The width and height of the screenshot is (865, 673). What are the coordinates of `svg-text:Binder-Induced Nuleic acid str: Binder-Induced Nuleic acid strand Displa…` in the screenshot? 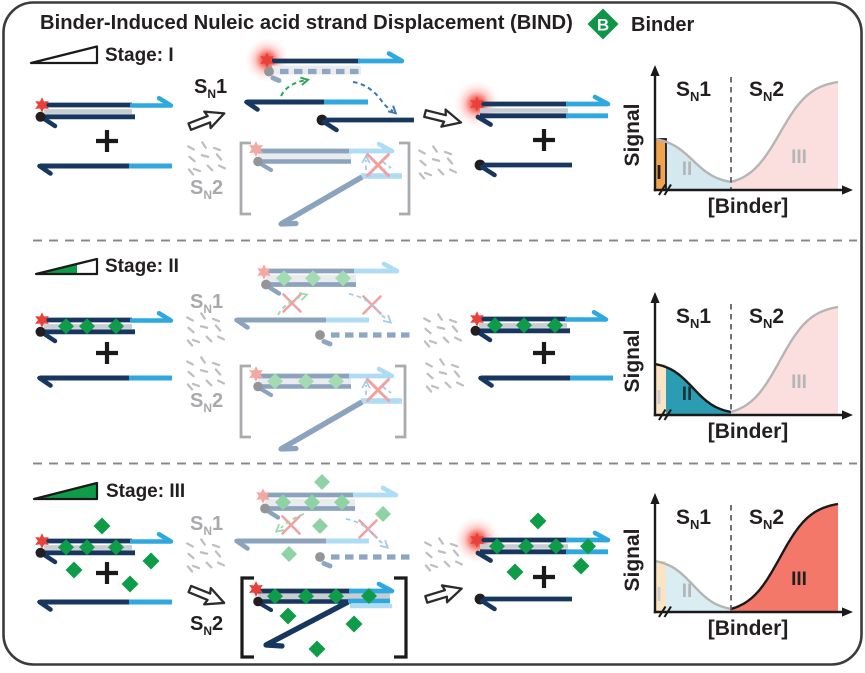 It's located at (306, 23).